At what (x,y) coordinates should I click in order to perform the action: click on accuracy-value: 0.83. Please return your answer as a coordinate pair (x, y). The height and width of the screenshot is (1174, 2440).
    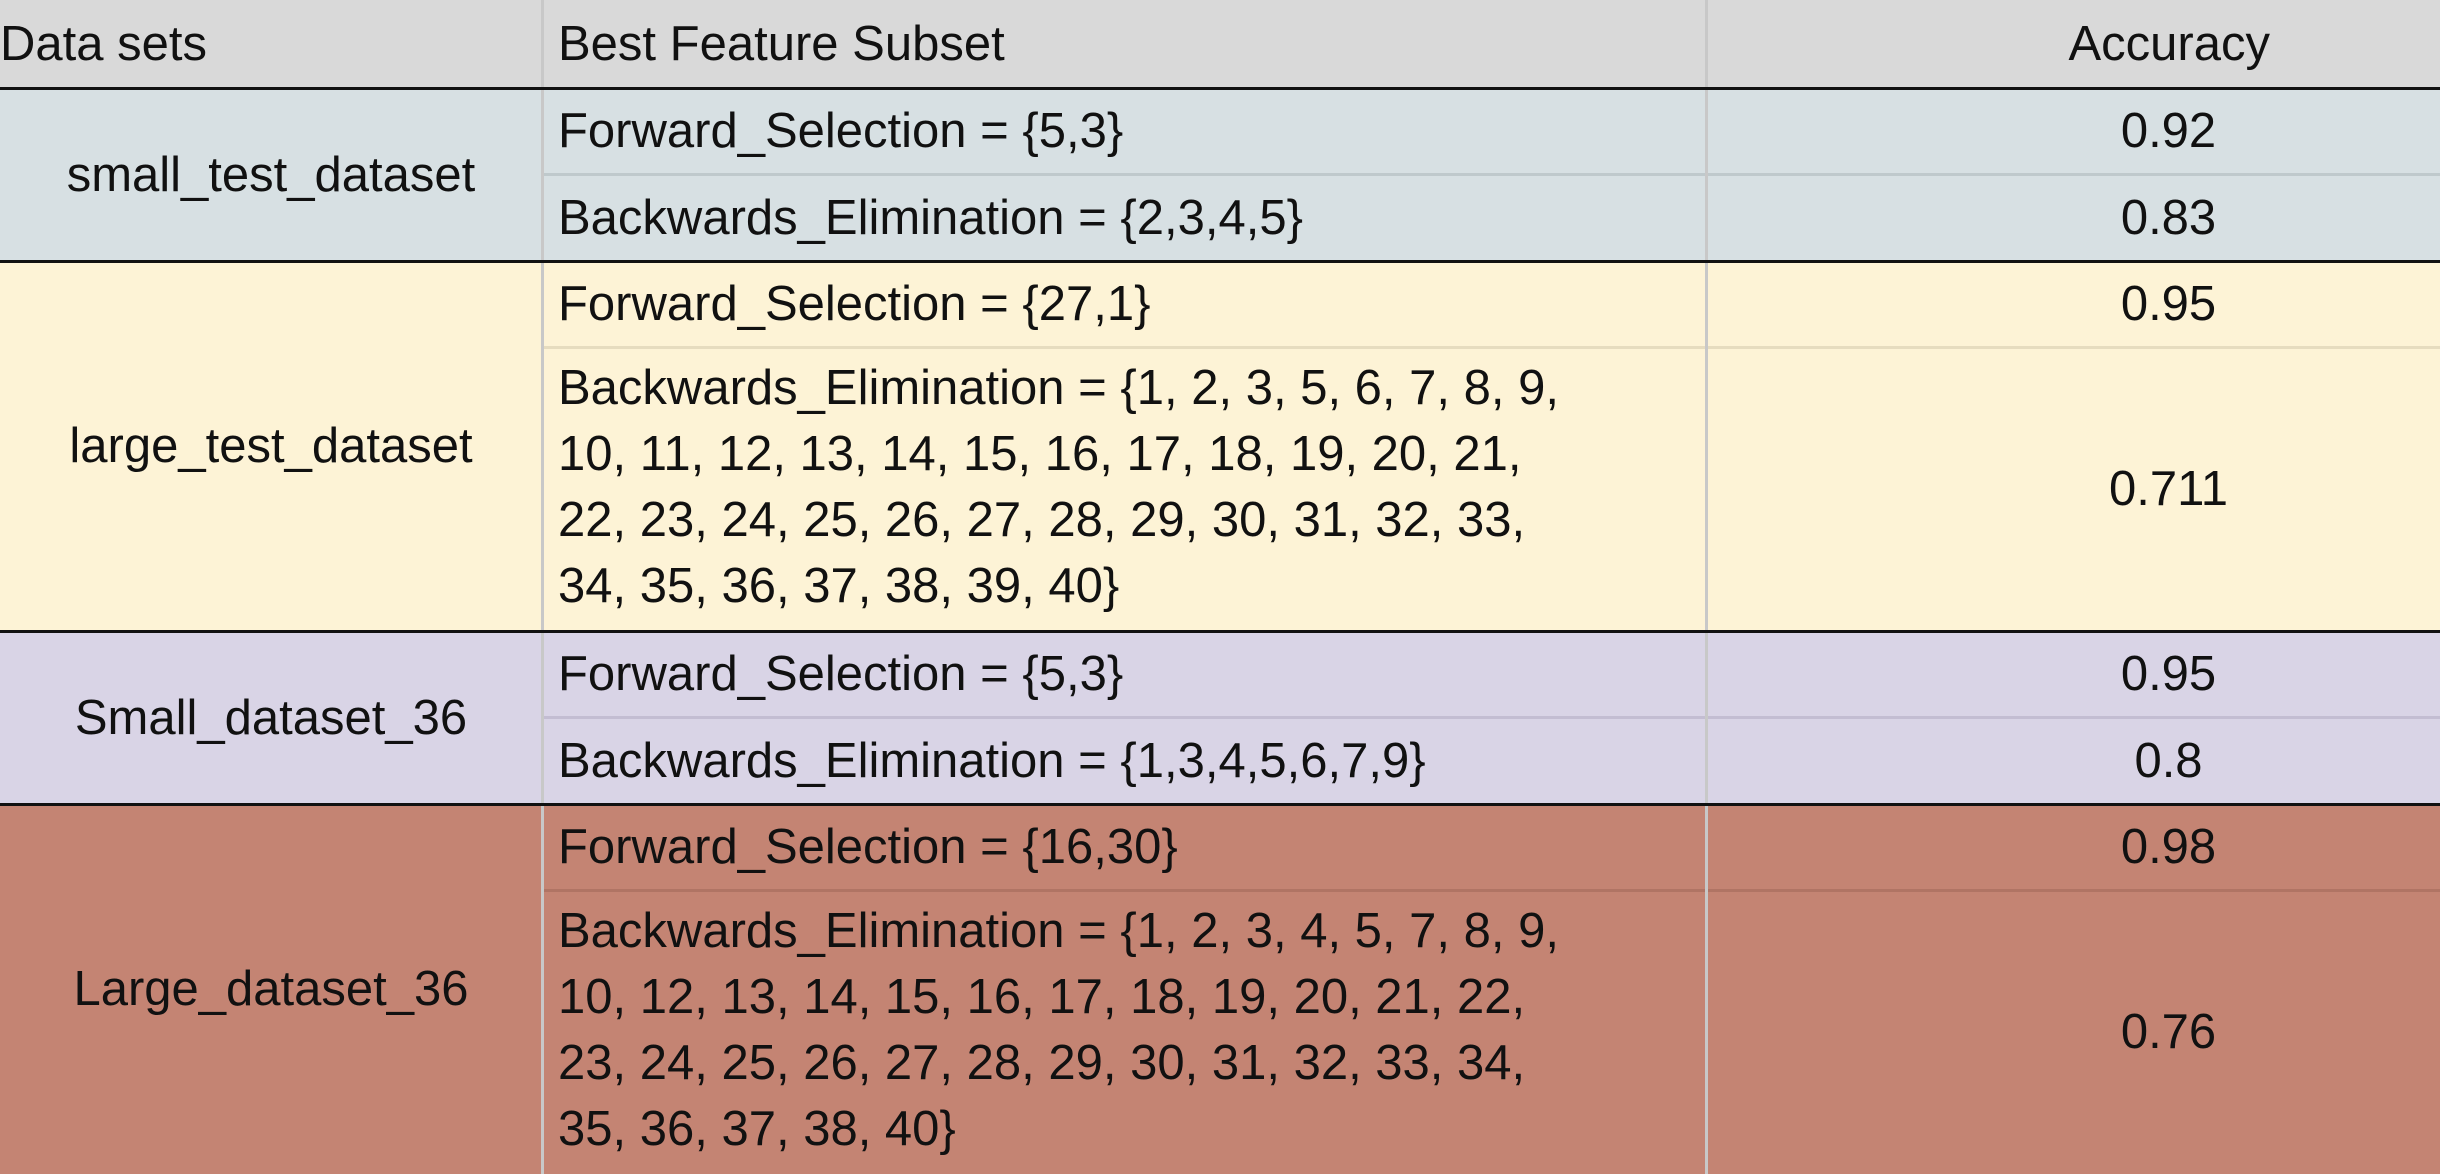
    Looking at the image, I should click on (2168, 217).